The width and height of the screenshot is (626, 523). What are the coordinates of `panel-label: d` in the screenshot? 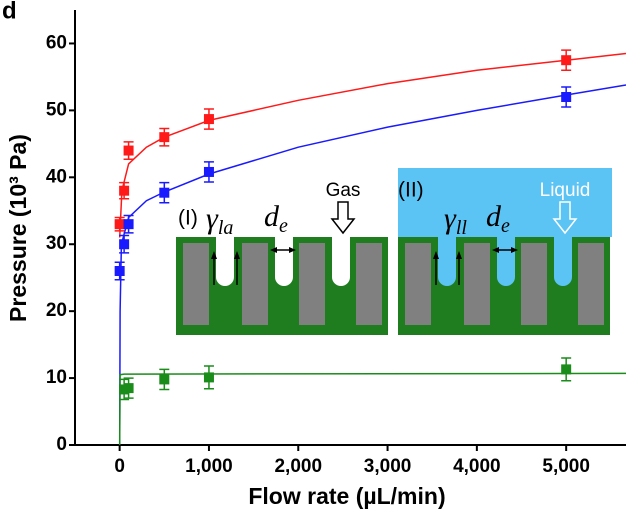 It's located at (9, 12).